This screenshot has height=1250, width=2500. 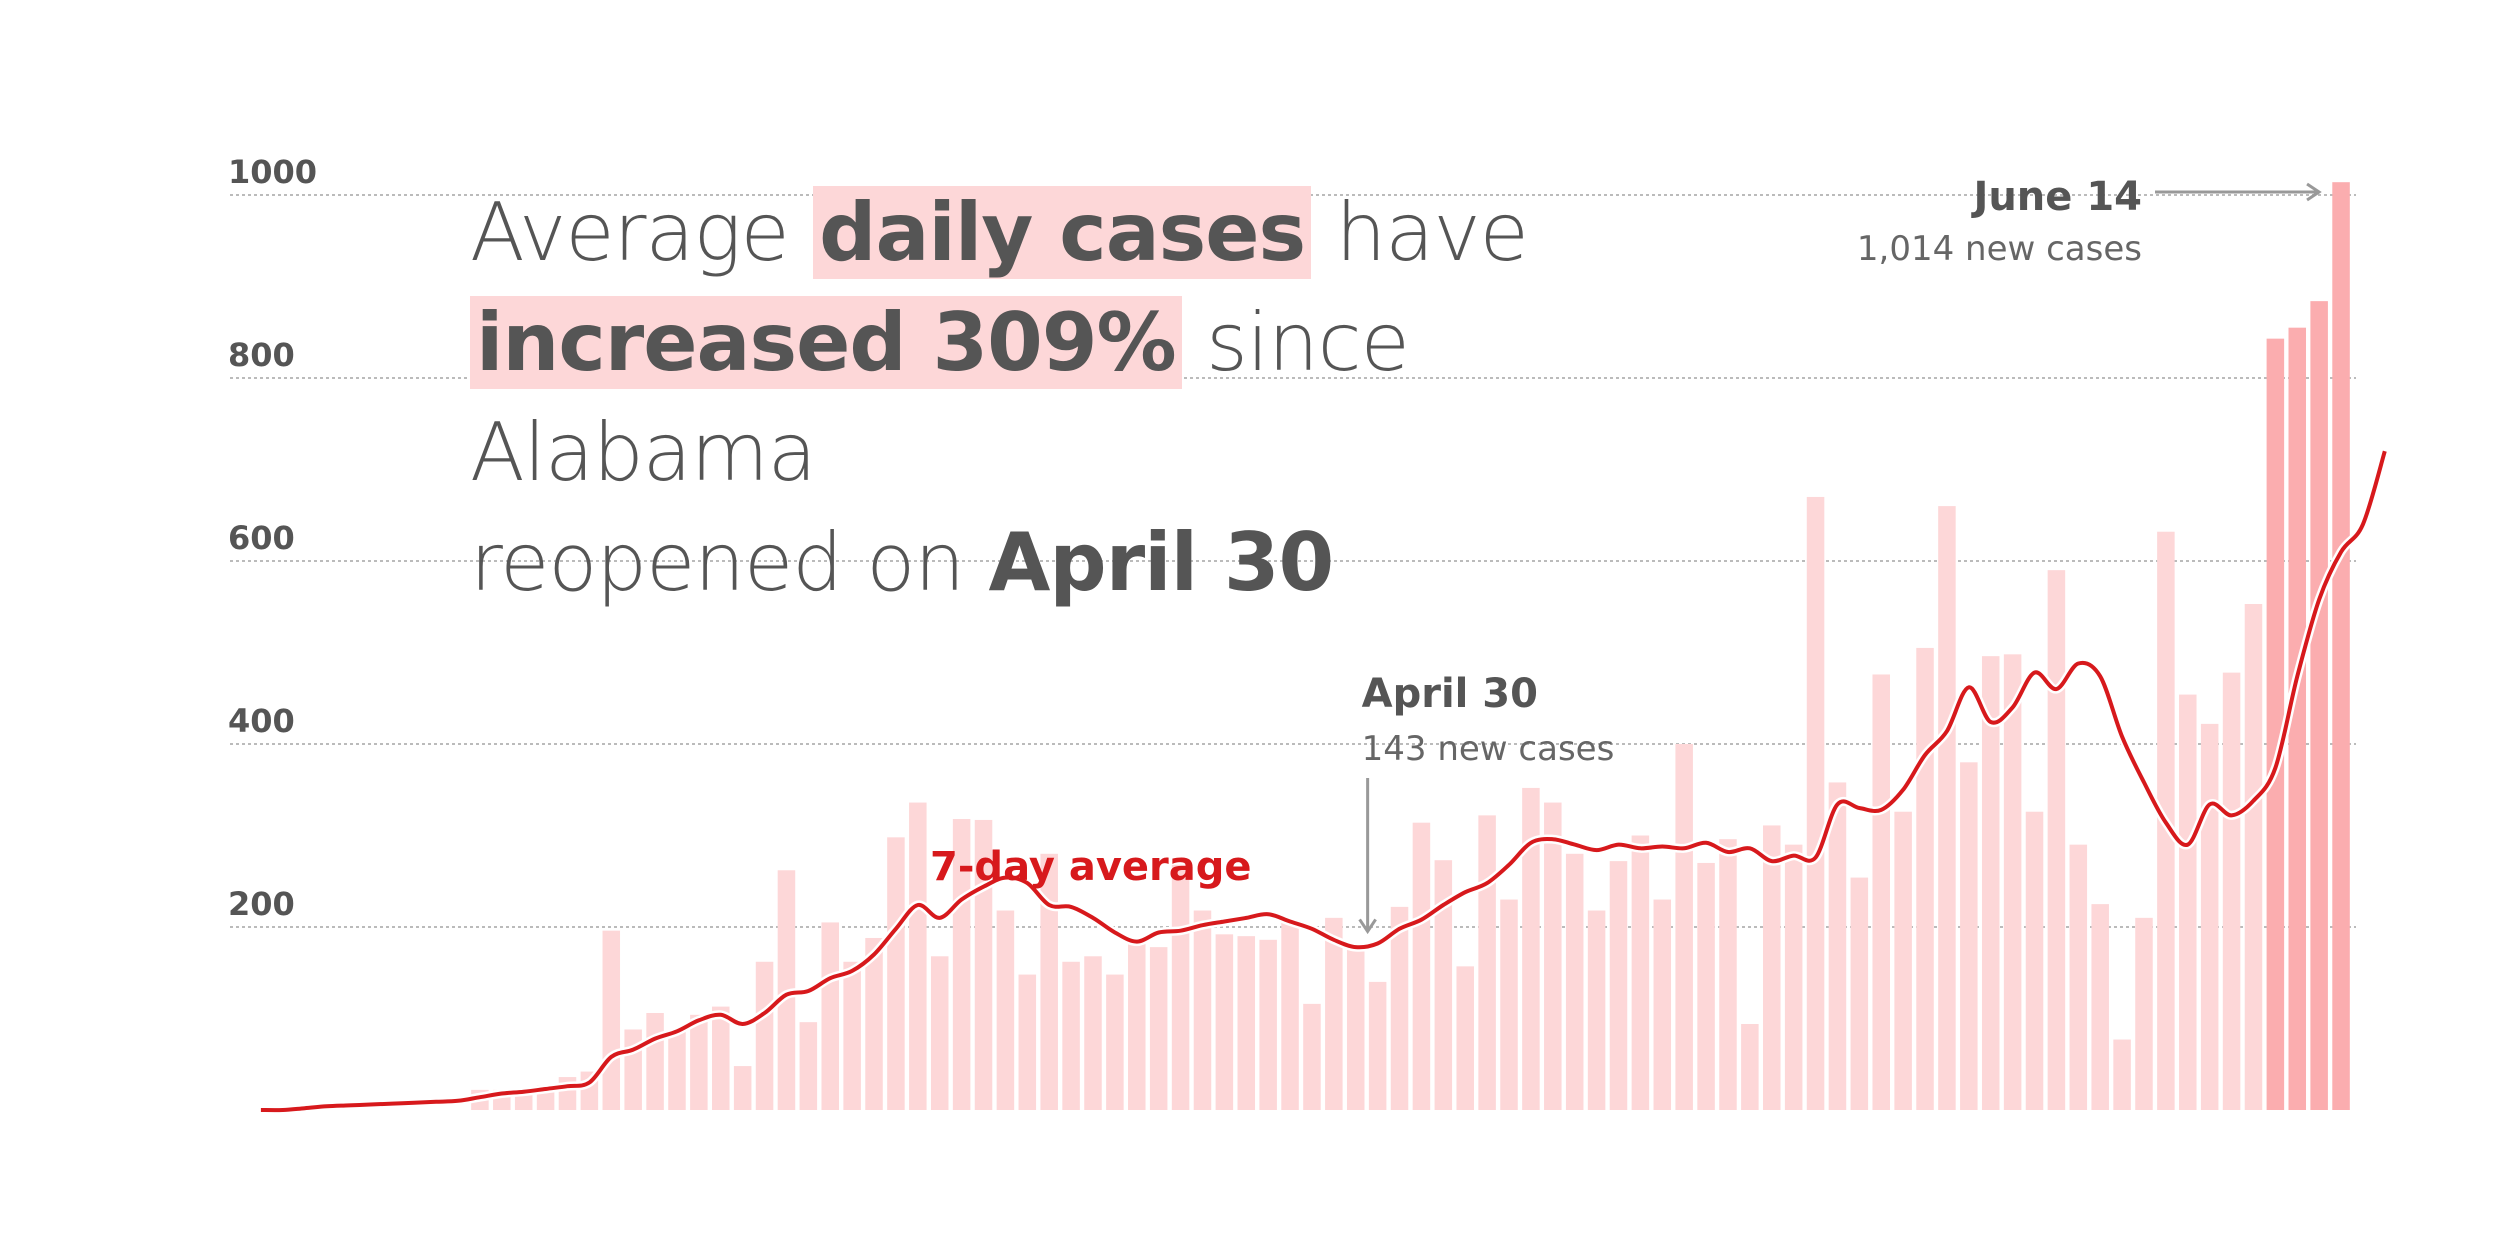 What do you see at coordinates (2056, 197) in the screenshot?
I see `annotation-june-14-title: June 14` at bounding box center [2056, 197].